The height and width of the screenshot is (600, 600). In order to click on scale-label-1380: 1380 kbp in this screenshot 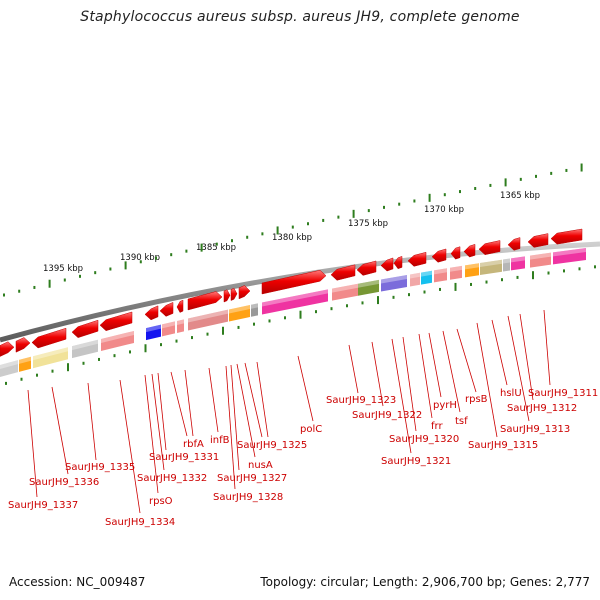, I will do `click(292, 238)`.